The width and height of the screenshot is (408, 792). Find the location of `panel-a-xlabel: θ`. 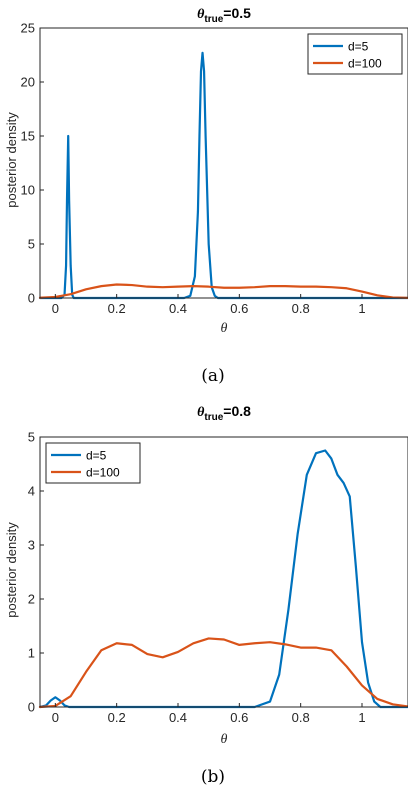

panel-a-xlabel: θ is located at coordinates (224, 328).